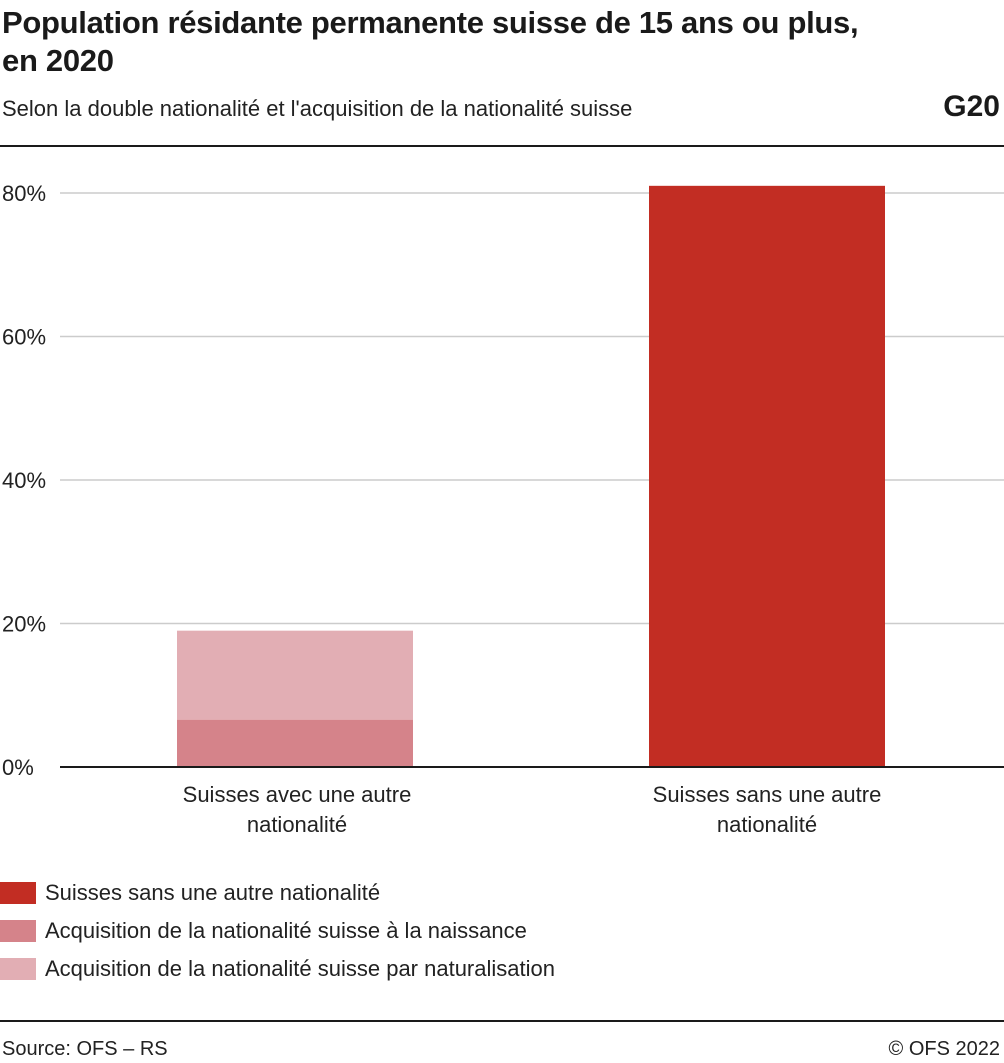  What do you see at coordinates (18, 893) in the screenshot?
I see `legend-swatch-sans-autre` at bounding box center [18, 893].